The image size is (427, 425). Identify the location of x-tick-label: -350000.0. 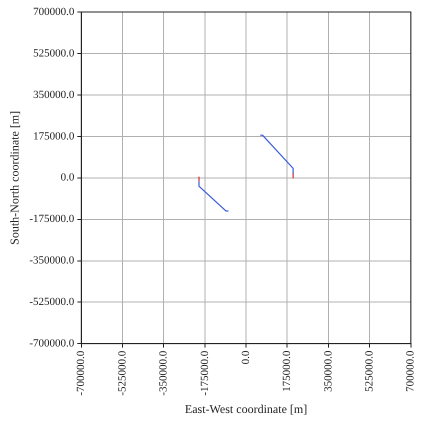
(164, 373).